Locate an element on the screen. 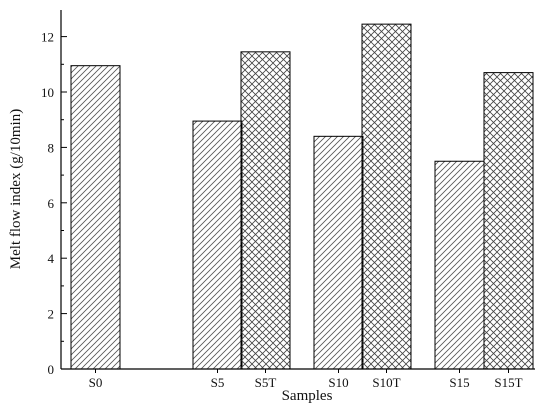  y-tick-label: 4 is located at coordinates (51, 258).